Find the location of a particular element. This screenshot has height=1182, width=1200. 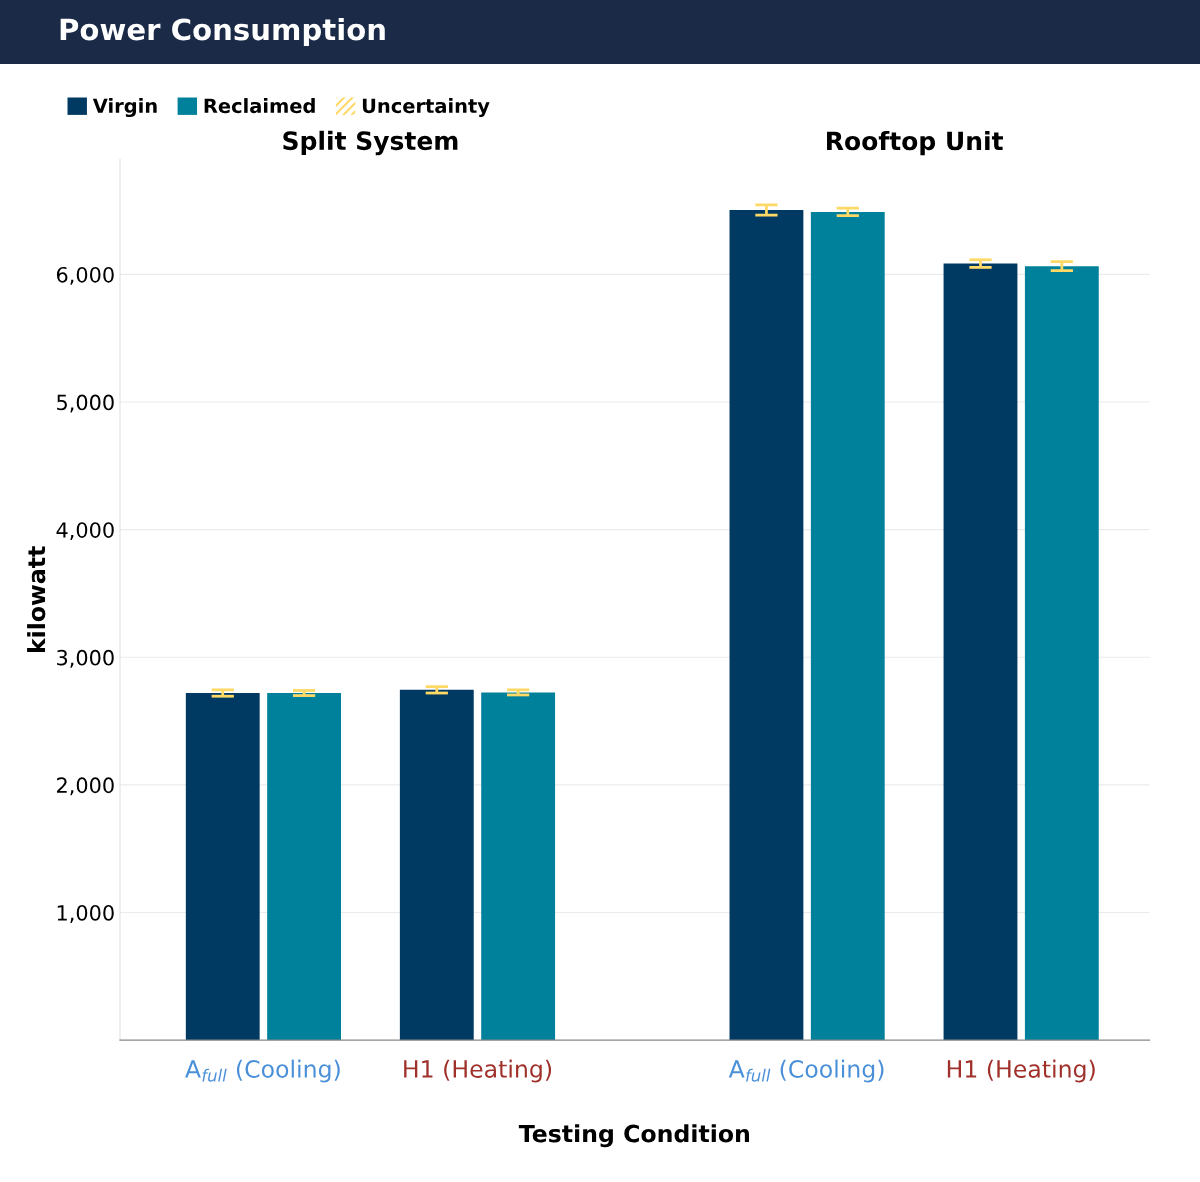

x-axis-title: Testing Condition is located at coordinates (634, 1136).